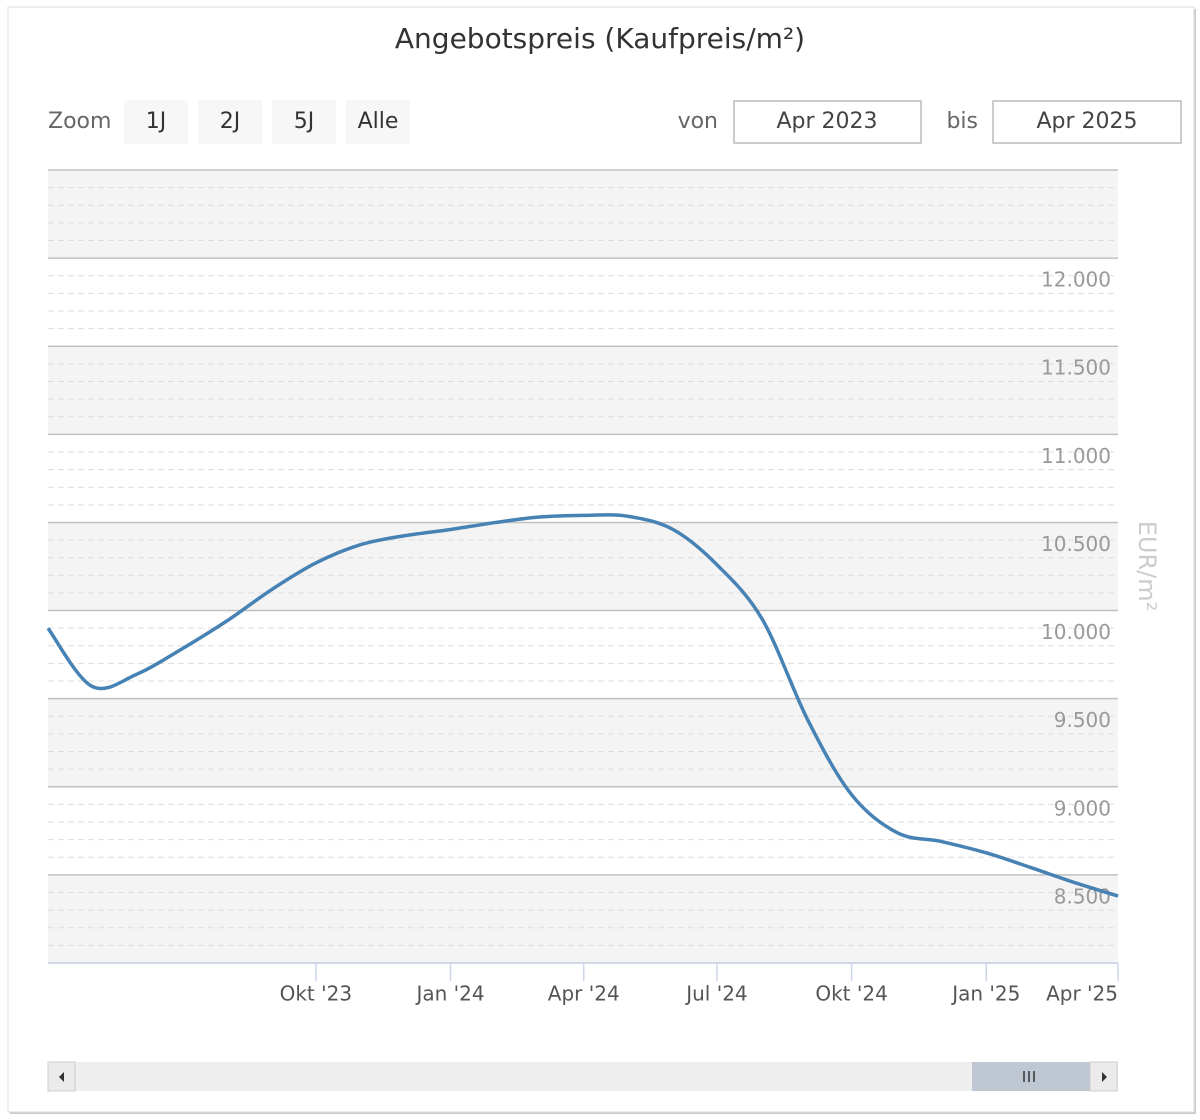  Describe the element at coordinates (1076, 368) in the screenshot. I see `y-tick-label: 11.500` at that location.